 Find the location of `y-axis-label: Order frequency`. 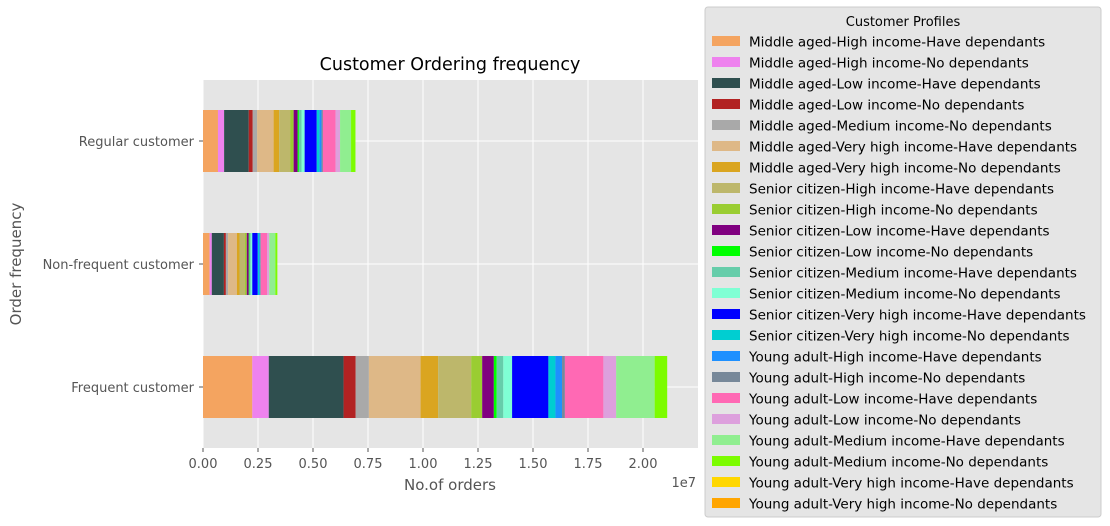

y-axis-label: Order frequency is located at coordinates (16, 264).